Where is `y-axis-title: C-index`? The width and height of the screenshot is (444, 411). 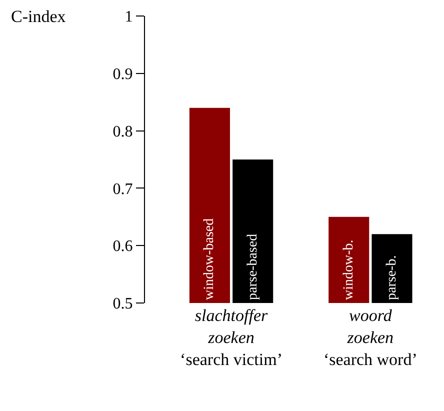
y-axis-title: C-index is located at coordinates (38, 16).